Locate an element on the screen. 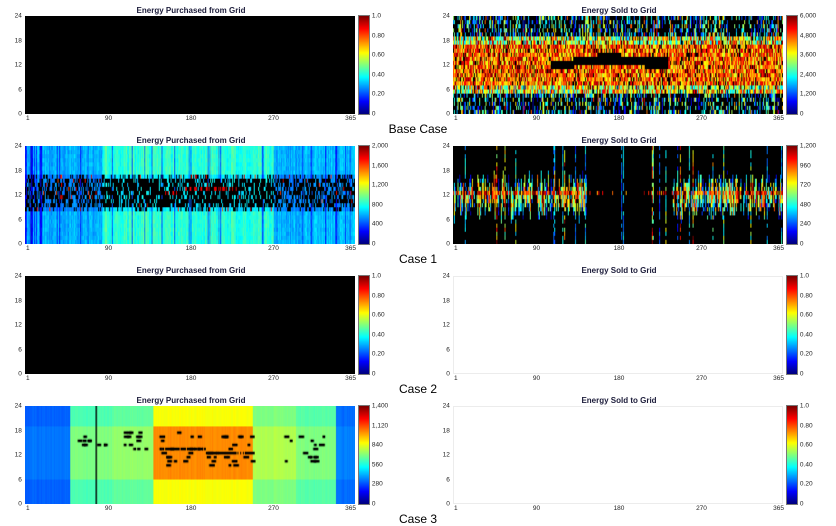 The image size is (836, 526). colorbar-tick-labels: 1,200 960 720 480 240 0 is located at coordinates (812, 195).